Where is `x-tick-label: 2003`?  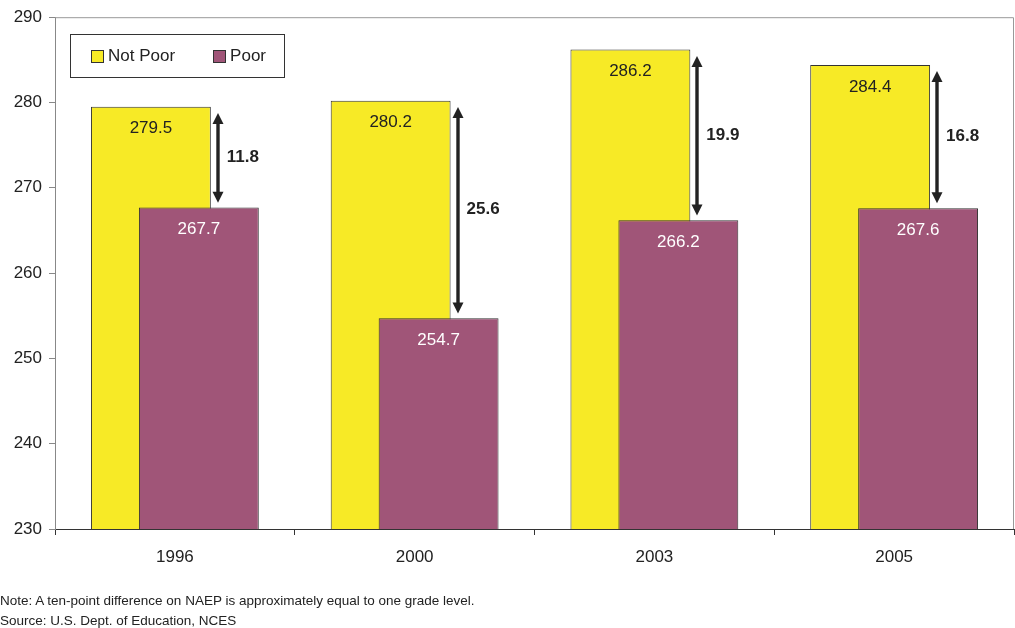
x-tick-label: 2003 is located at coordinates (654, 556).